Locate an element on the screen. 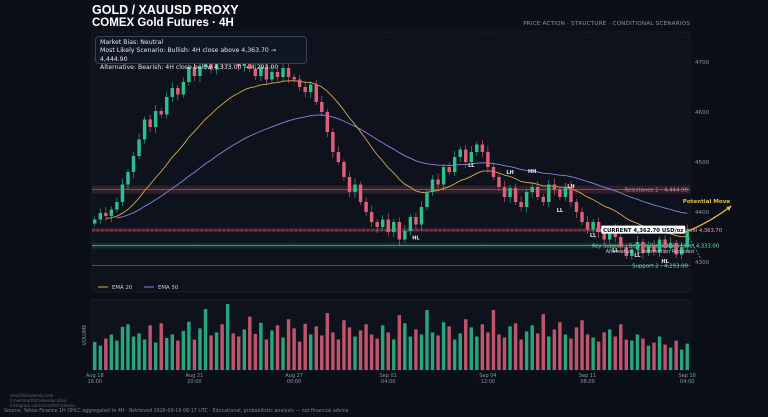 The width and height of the screenshot is (768, 417). watermark-instagram: instagram.com/smartfxtradeedu is located at coordinates (43, 405).